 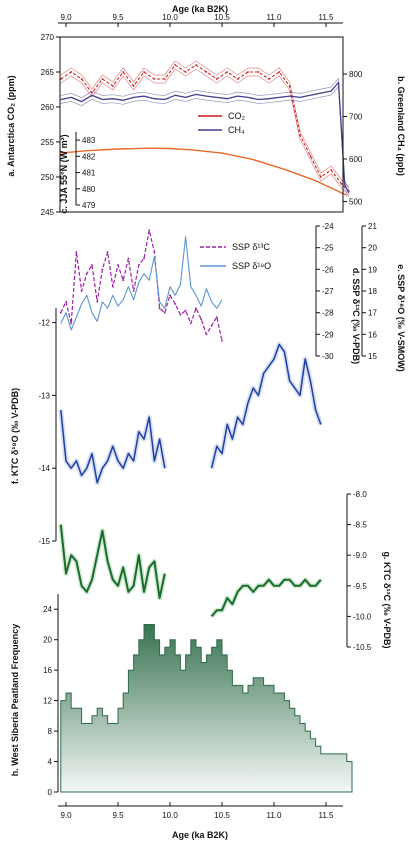 I want to click on ssp-d13c-axis-ticklabel-2: -28, so click(x=328, y=313).